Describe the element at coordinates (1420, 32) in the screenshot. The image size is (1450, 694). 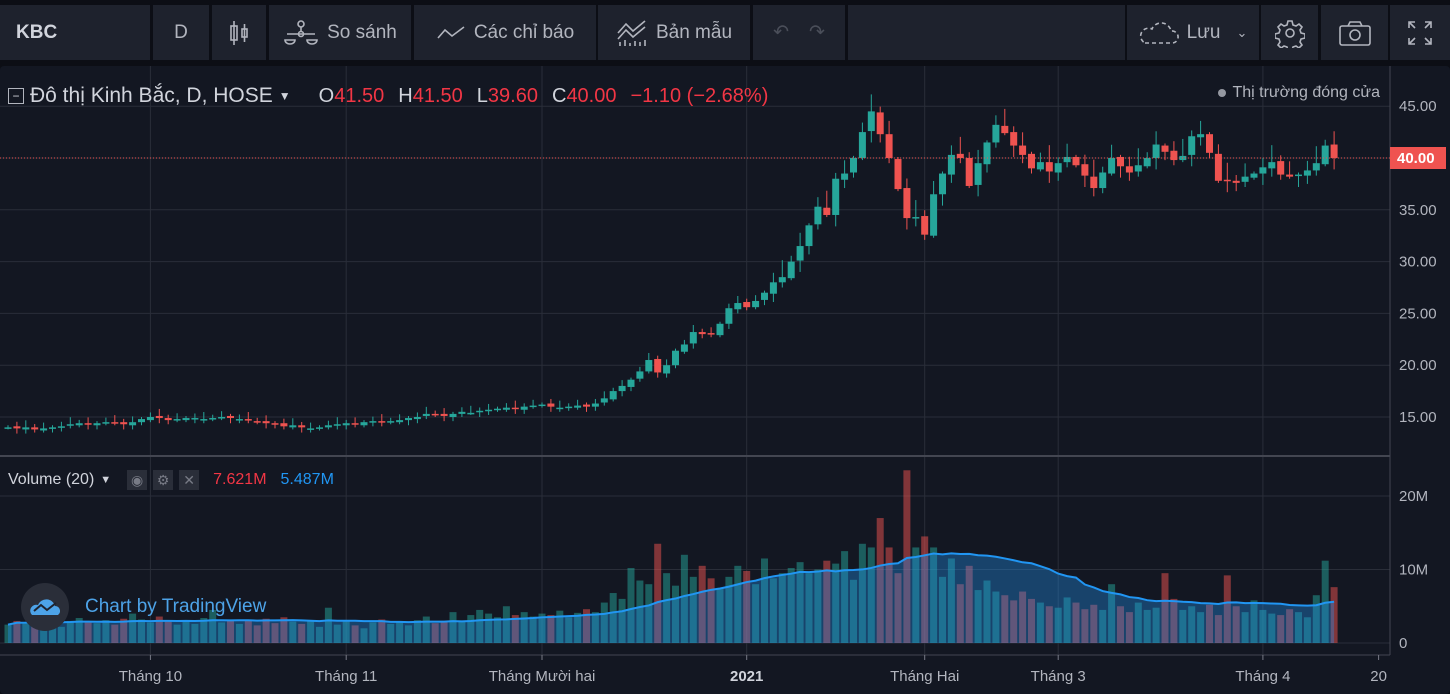
I see `fullscreen-button` at that location.